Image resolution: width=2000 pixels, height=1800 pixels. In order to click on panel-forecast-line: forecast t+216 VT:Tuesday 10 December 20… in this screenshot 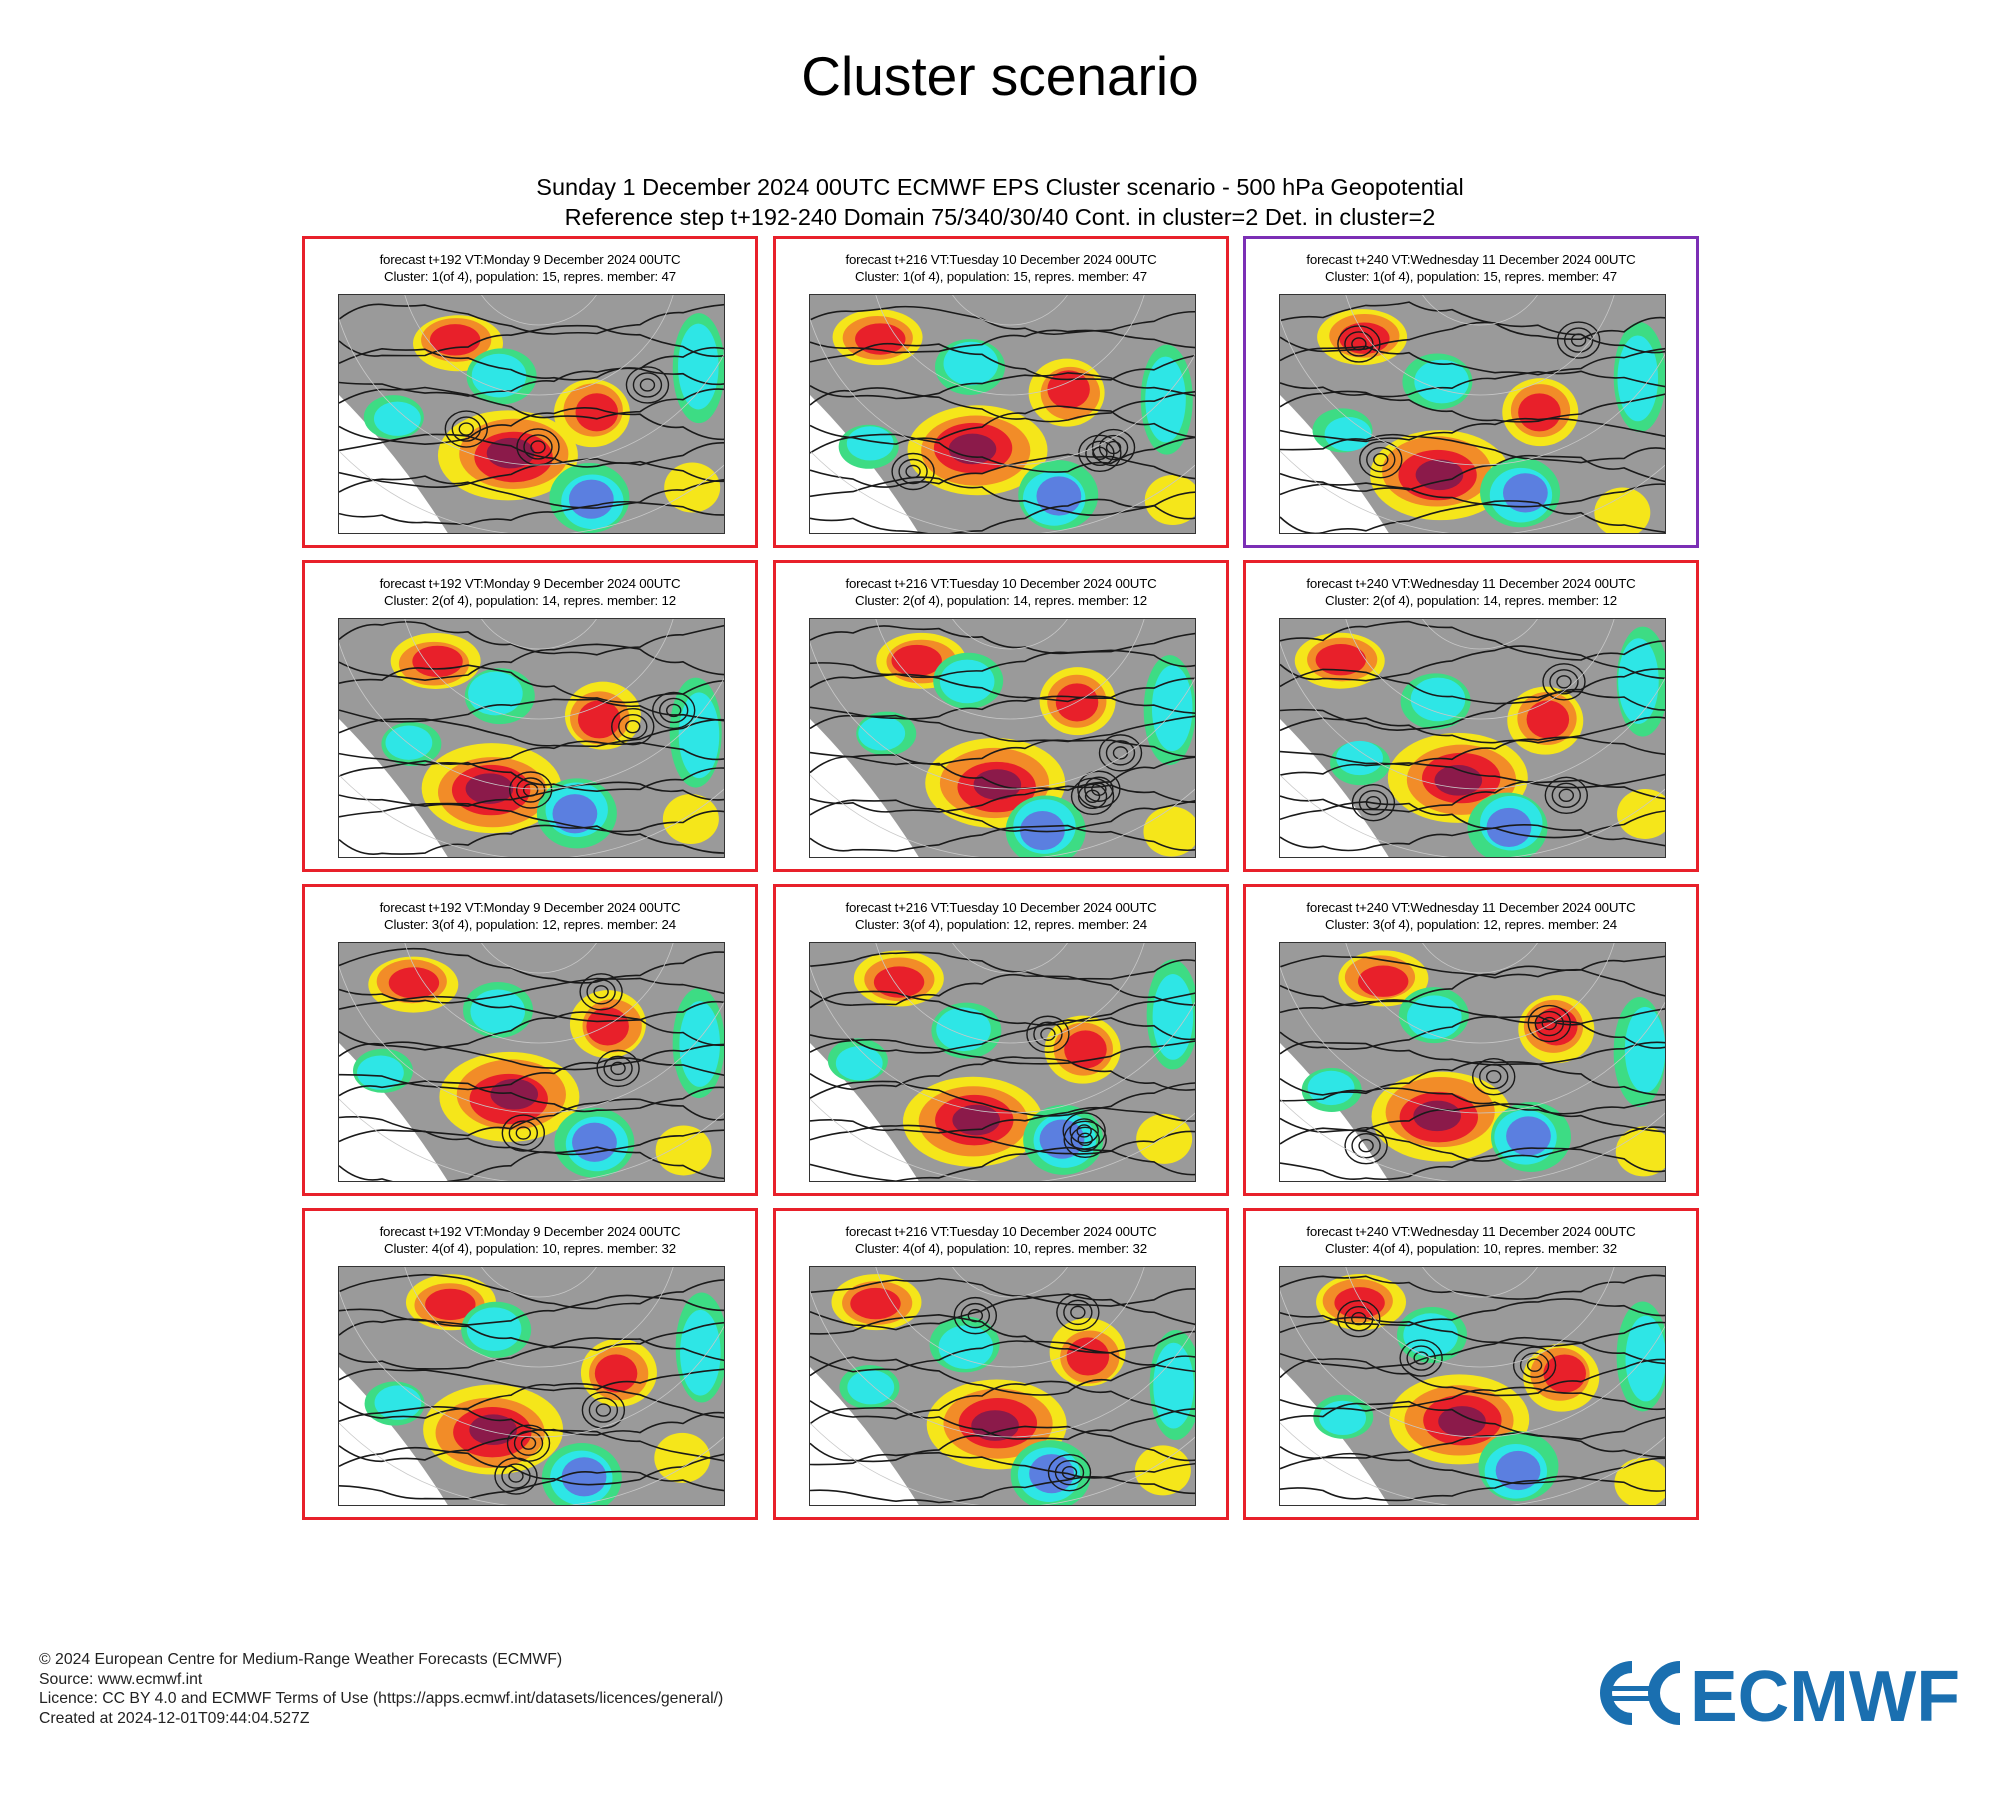, I will do `click(1001, 583)`.